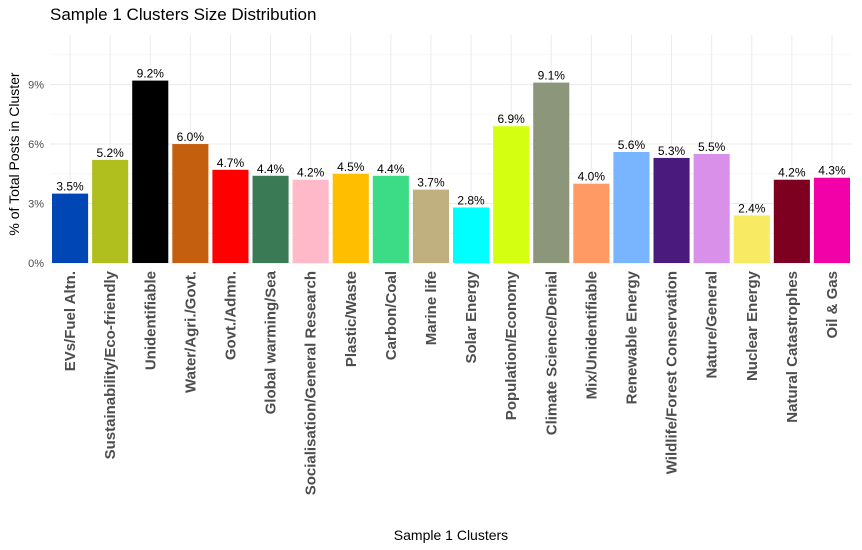  I want to click on x-tick-label: Wildlife/Forest Conservation, so click(672, 372).